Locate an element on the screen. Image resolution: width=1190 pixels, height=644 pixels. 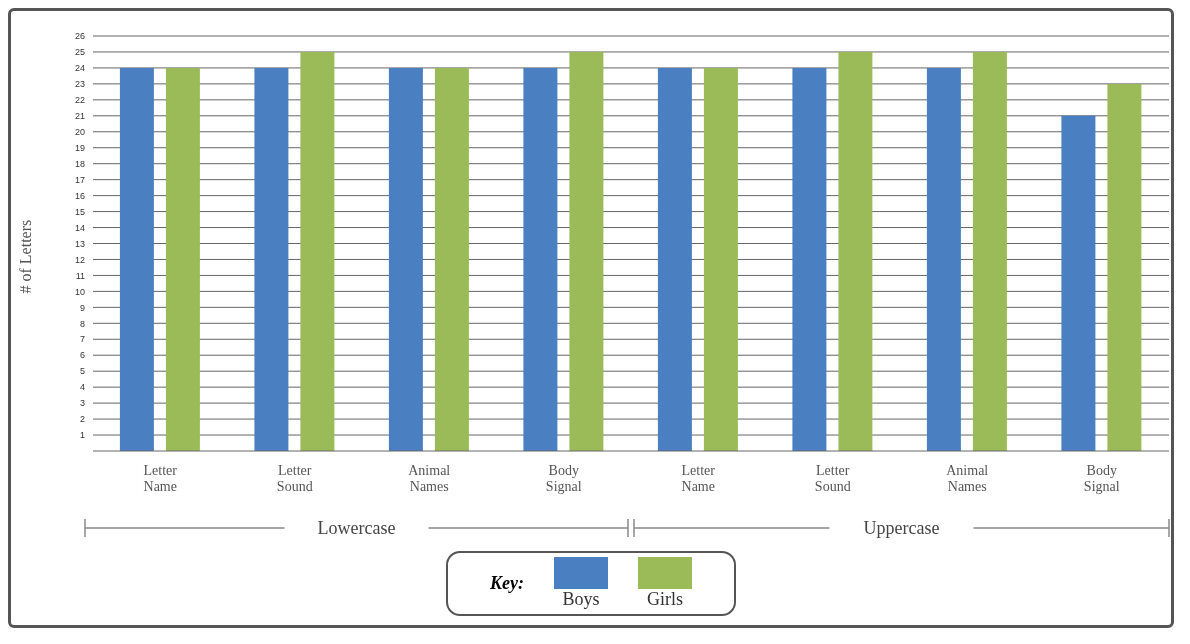
y-tick-label: 12 is located at coordinates (79, 259).